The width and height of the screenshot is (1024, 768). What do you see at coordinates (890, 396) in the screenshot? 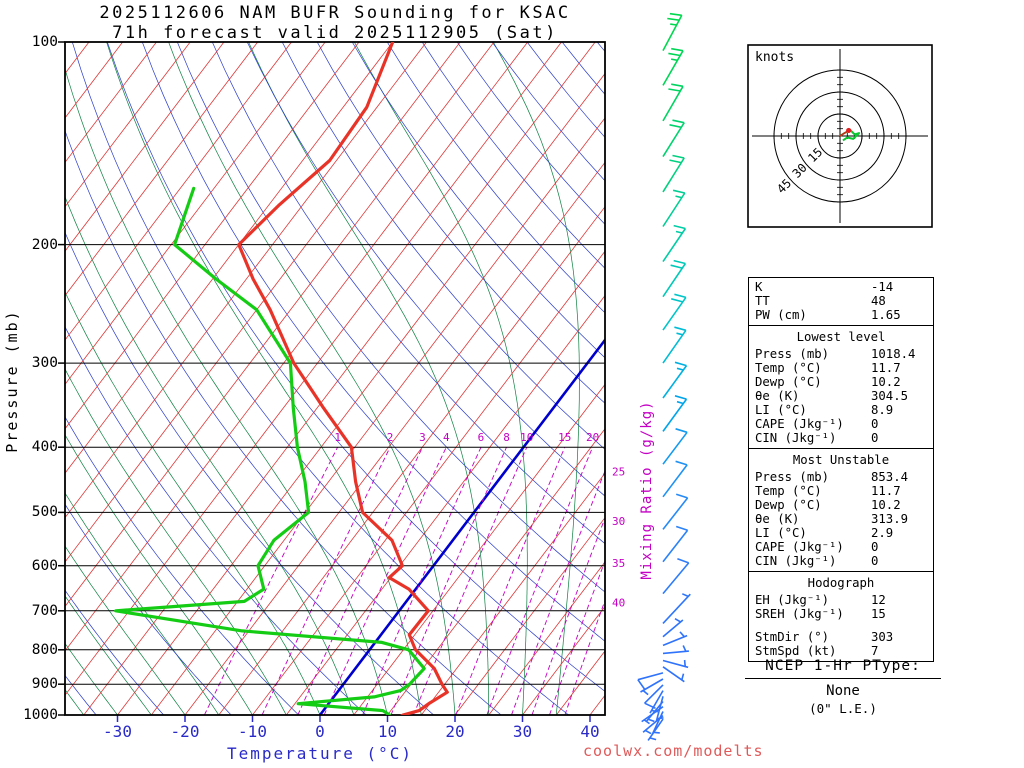
I see `stat-value: 304.5` at bounding box center [890, 396].